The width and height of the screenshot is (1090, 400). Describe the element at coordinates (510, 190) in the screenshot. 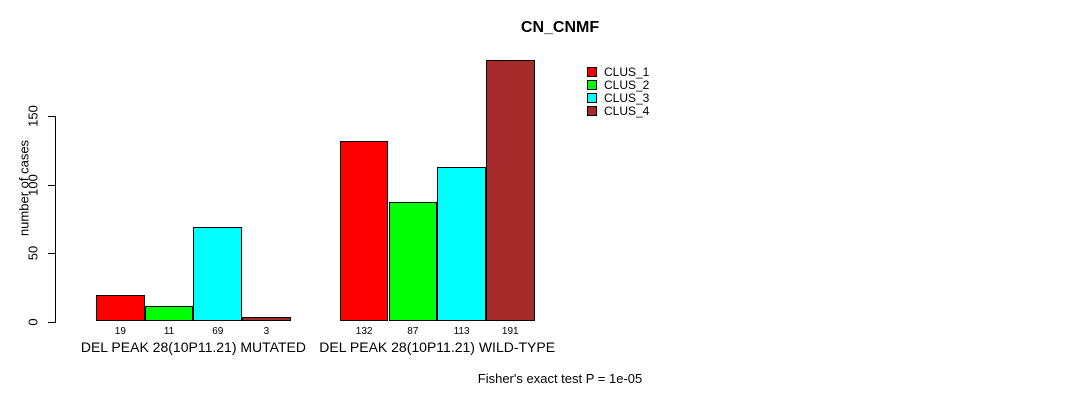

I see `bar-clus_4-group2` at that location.